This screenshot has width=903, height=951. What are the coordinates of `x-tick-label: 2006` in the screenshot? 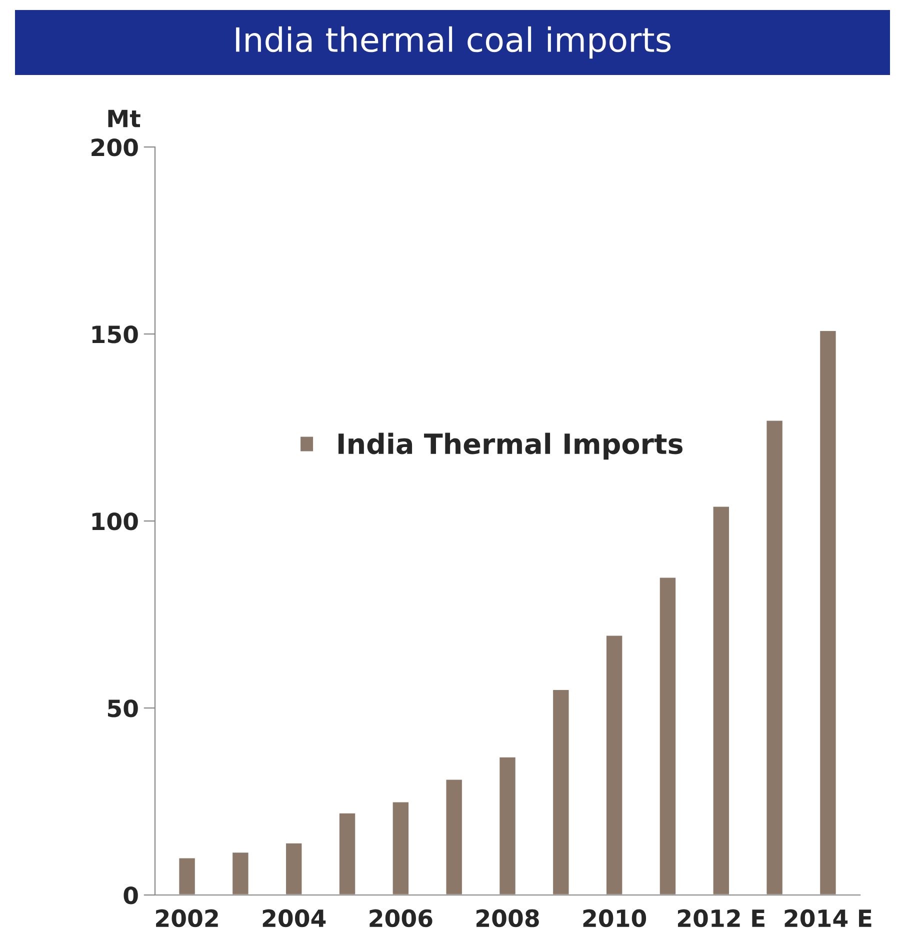 It's located at (401, 918).